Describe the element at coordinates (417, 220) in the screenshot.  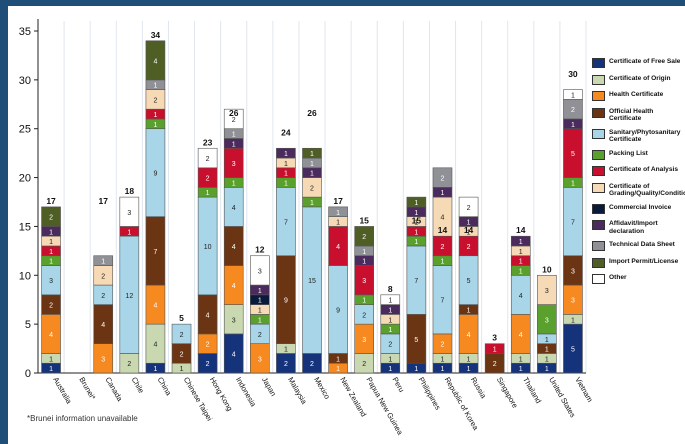
I see `bar-total-label: 15` at that location.